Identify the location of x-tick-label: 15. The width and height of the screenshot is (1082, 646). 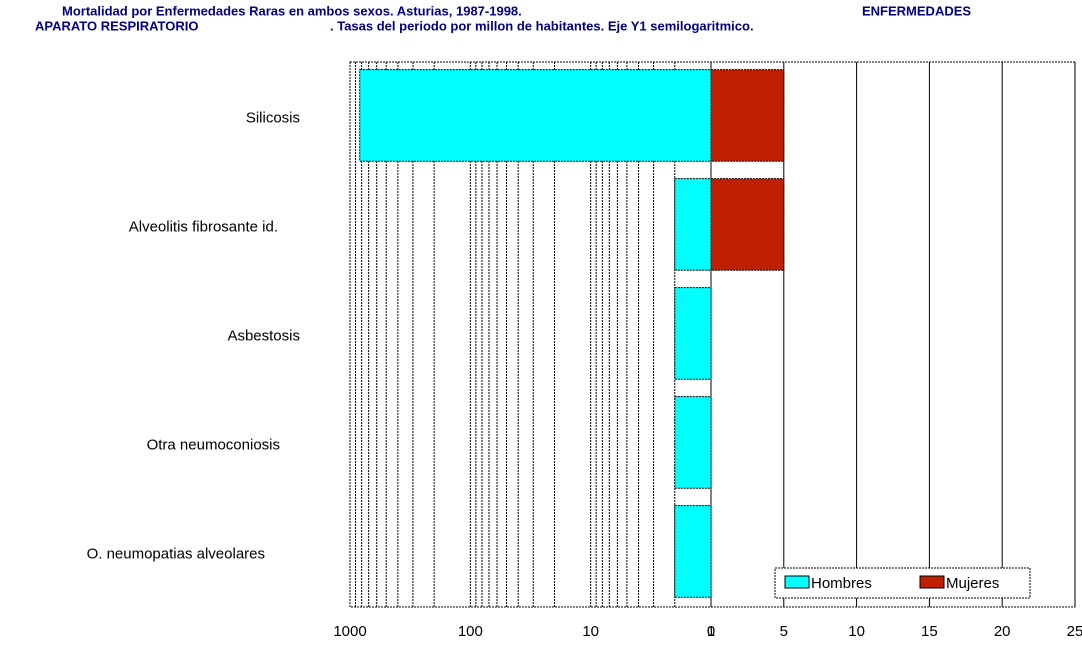
(929, 631).